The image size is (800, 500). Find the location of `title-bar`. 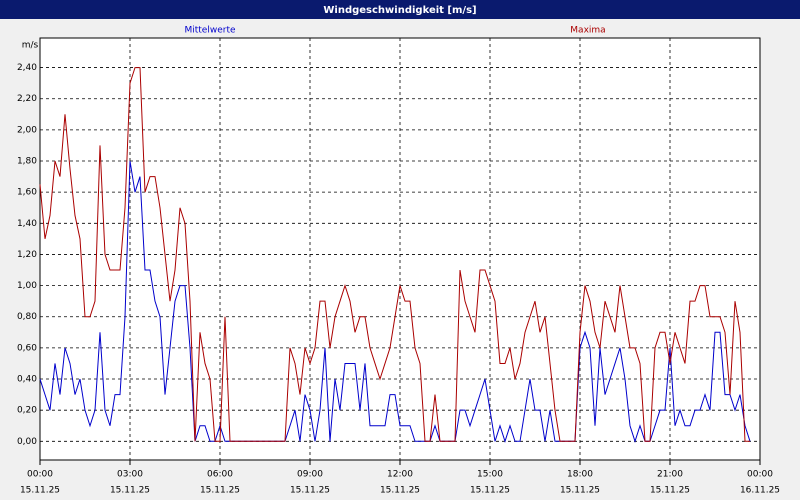

title-bar is located at coordinates (400, 9).